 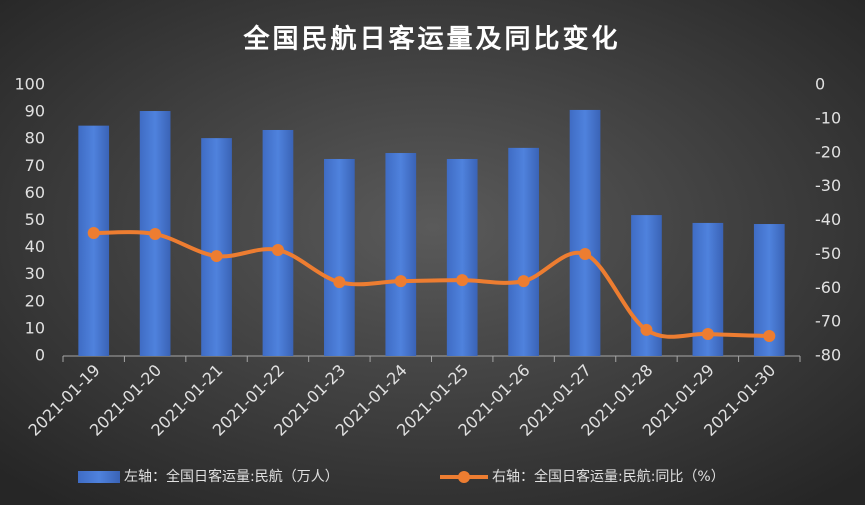 What do you see at coordinates (828, 253) in the screenshot?
I see `y2-tick-label: -50` at bounding box center [828, 253].